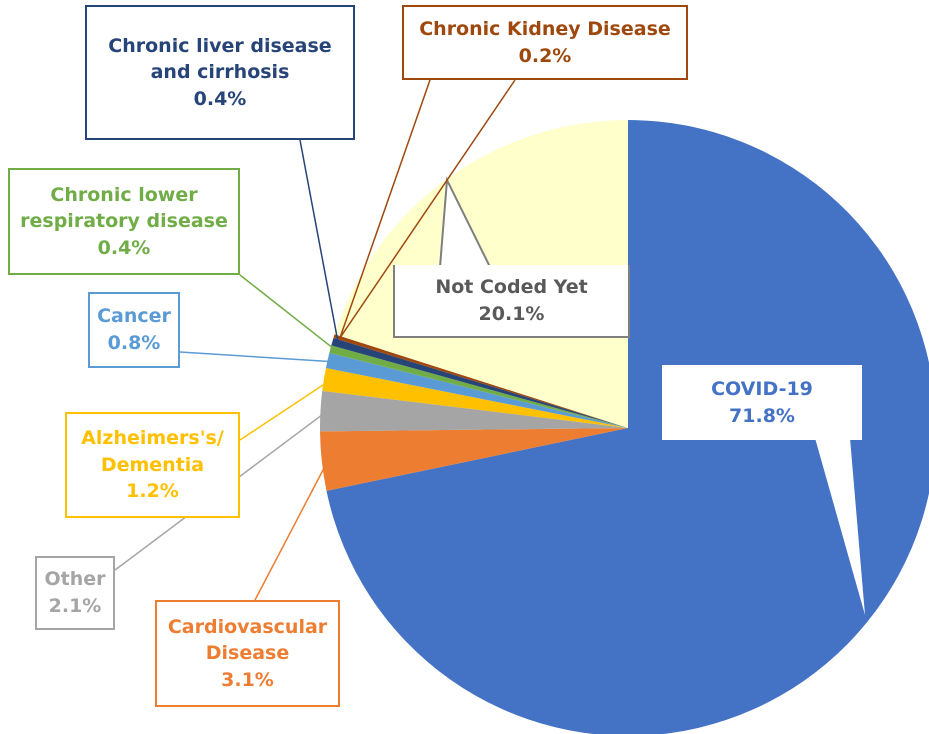 The image size is (929, 734). I want to click on label-value: 71.8%, so click(762, 415).